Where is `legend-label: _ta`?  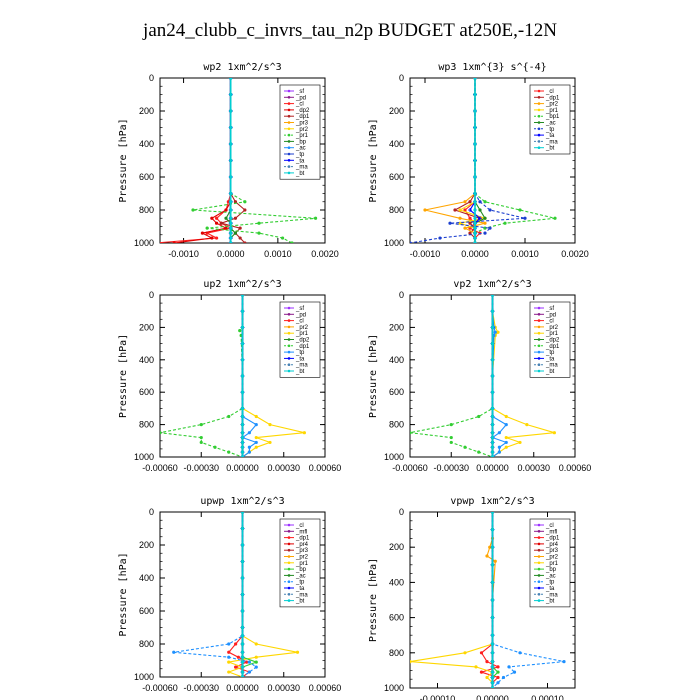
legend-label: _ta is located at coordinates (300, 589).